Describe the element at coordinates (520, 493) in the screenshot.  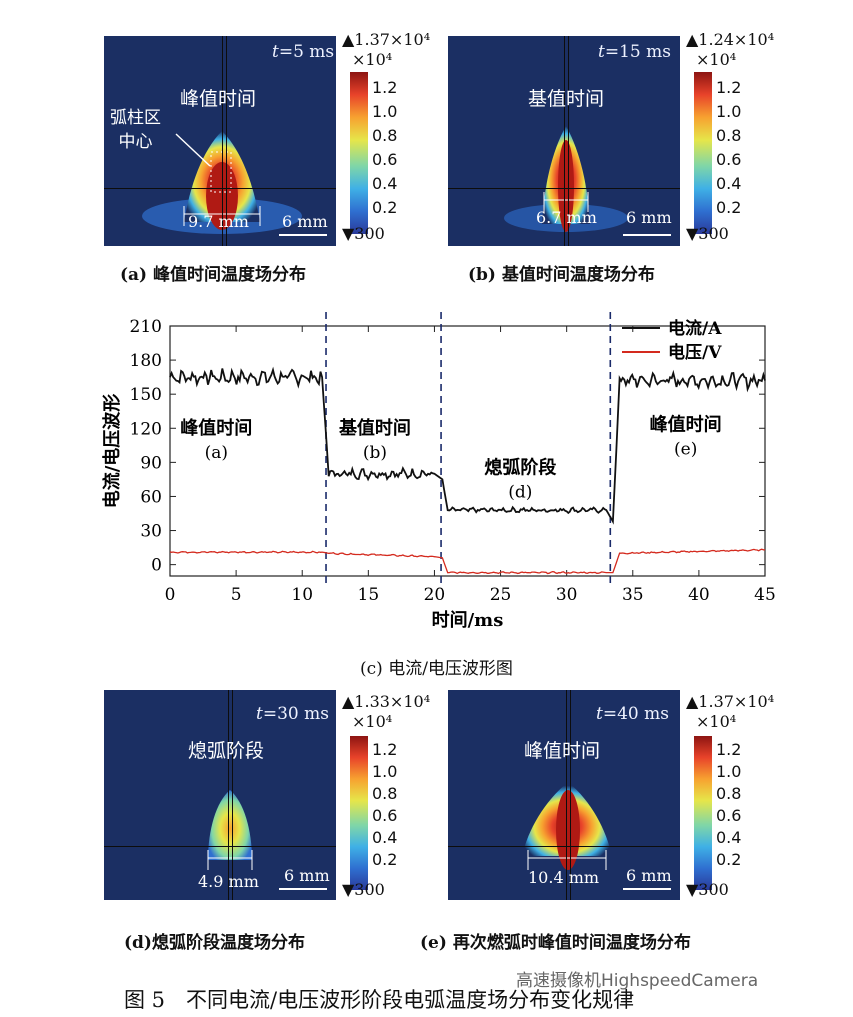
I see `phase-annotation-letter: (d)` at that location.